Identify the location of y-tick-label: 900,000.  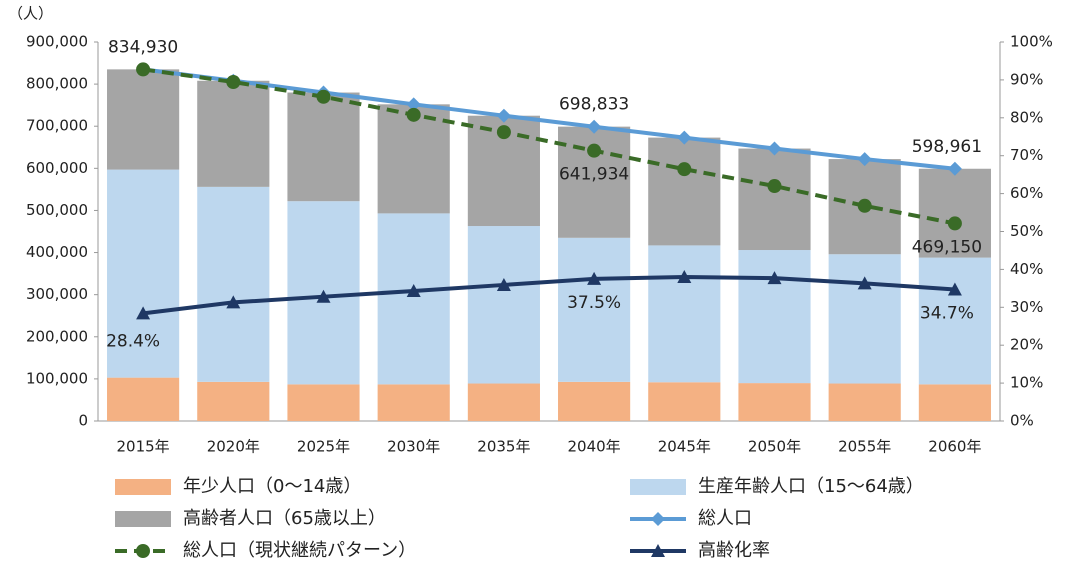
(57, 42).